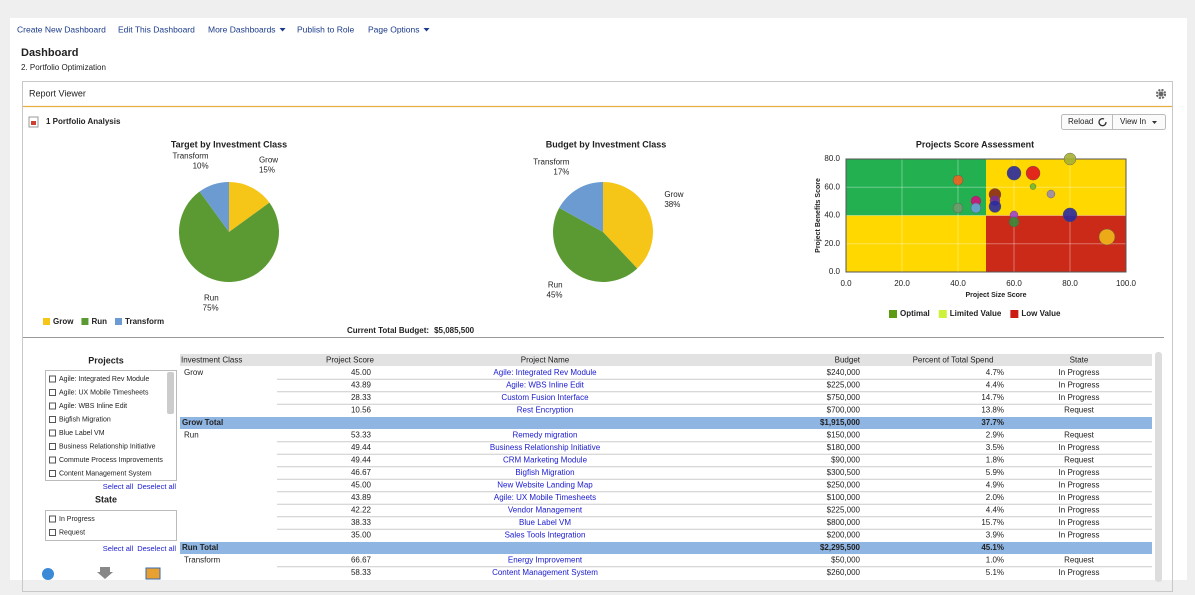  I want to click on group-name: Run, so click(191, 435).